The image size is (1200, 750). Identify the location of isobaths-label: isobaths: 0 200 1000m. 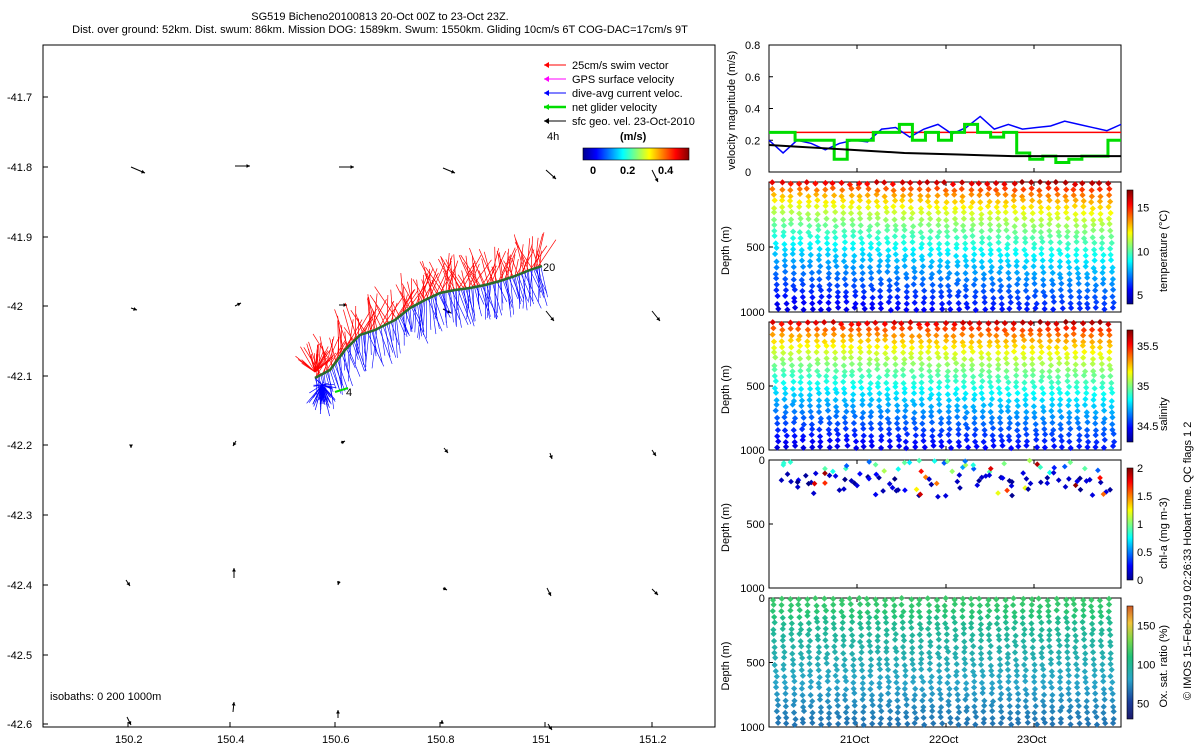
(105, 697).